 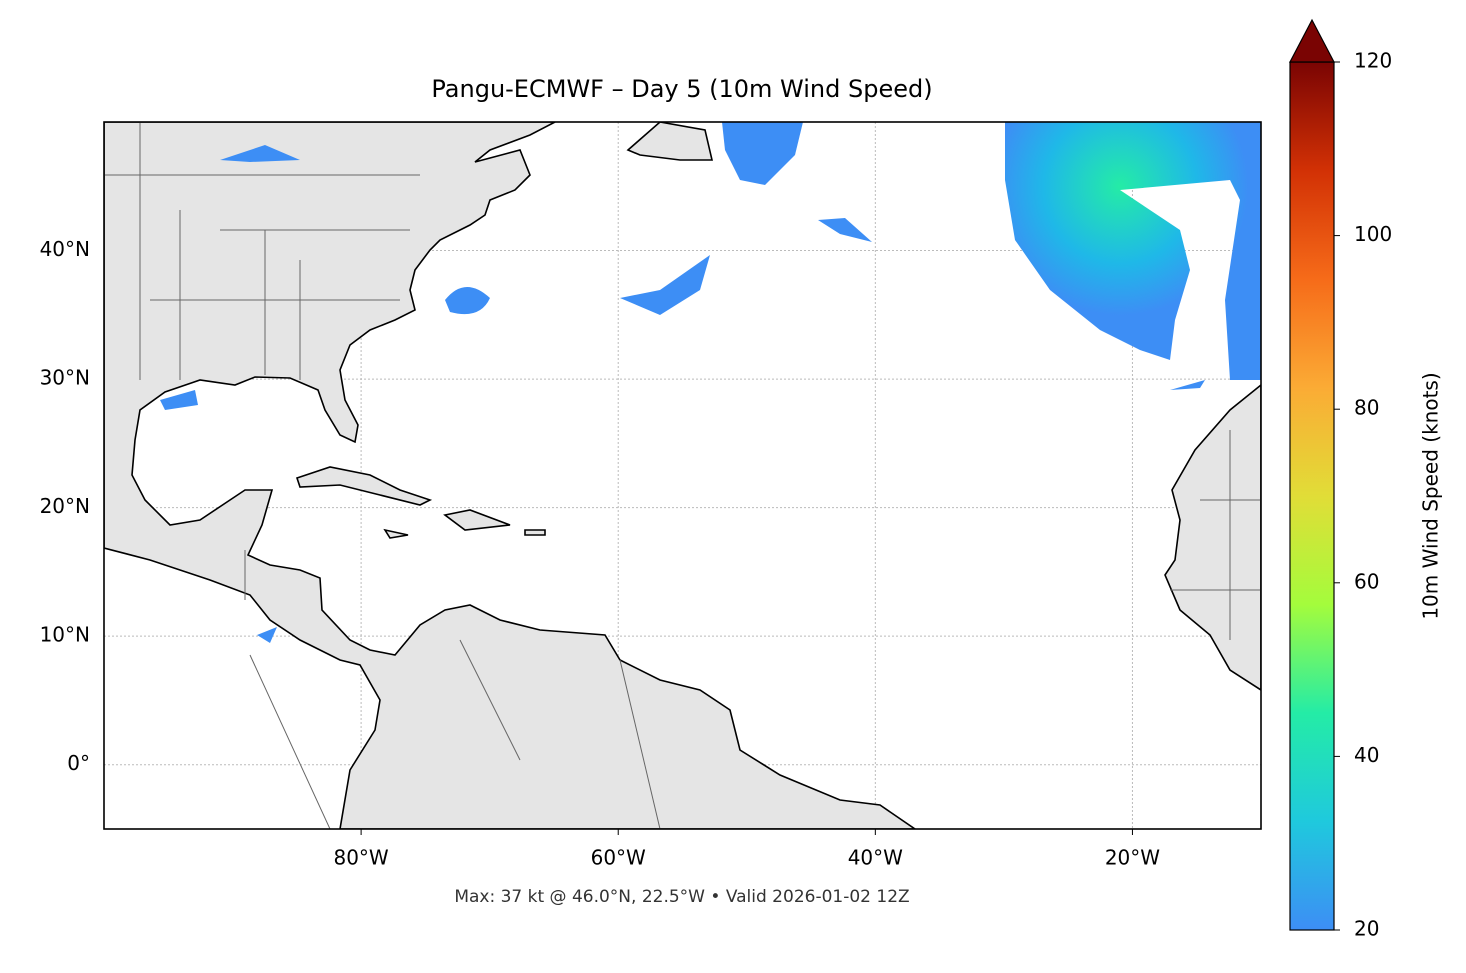 I want to click on y-tick-label: 30°N, so click(x=65, y=378).